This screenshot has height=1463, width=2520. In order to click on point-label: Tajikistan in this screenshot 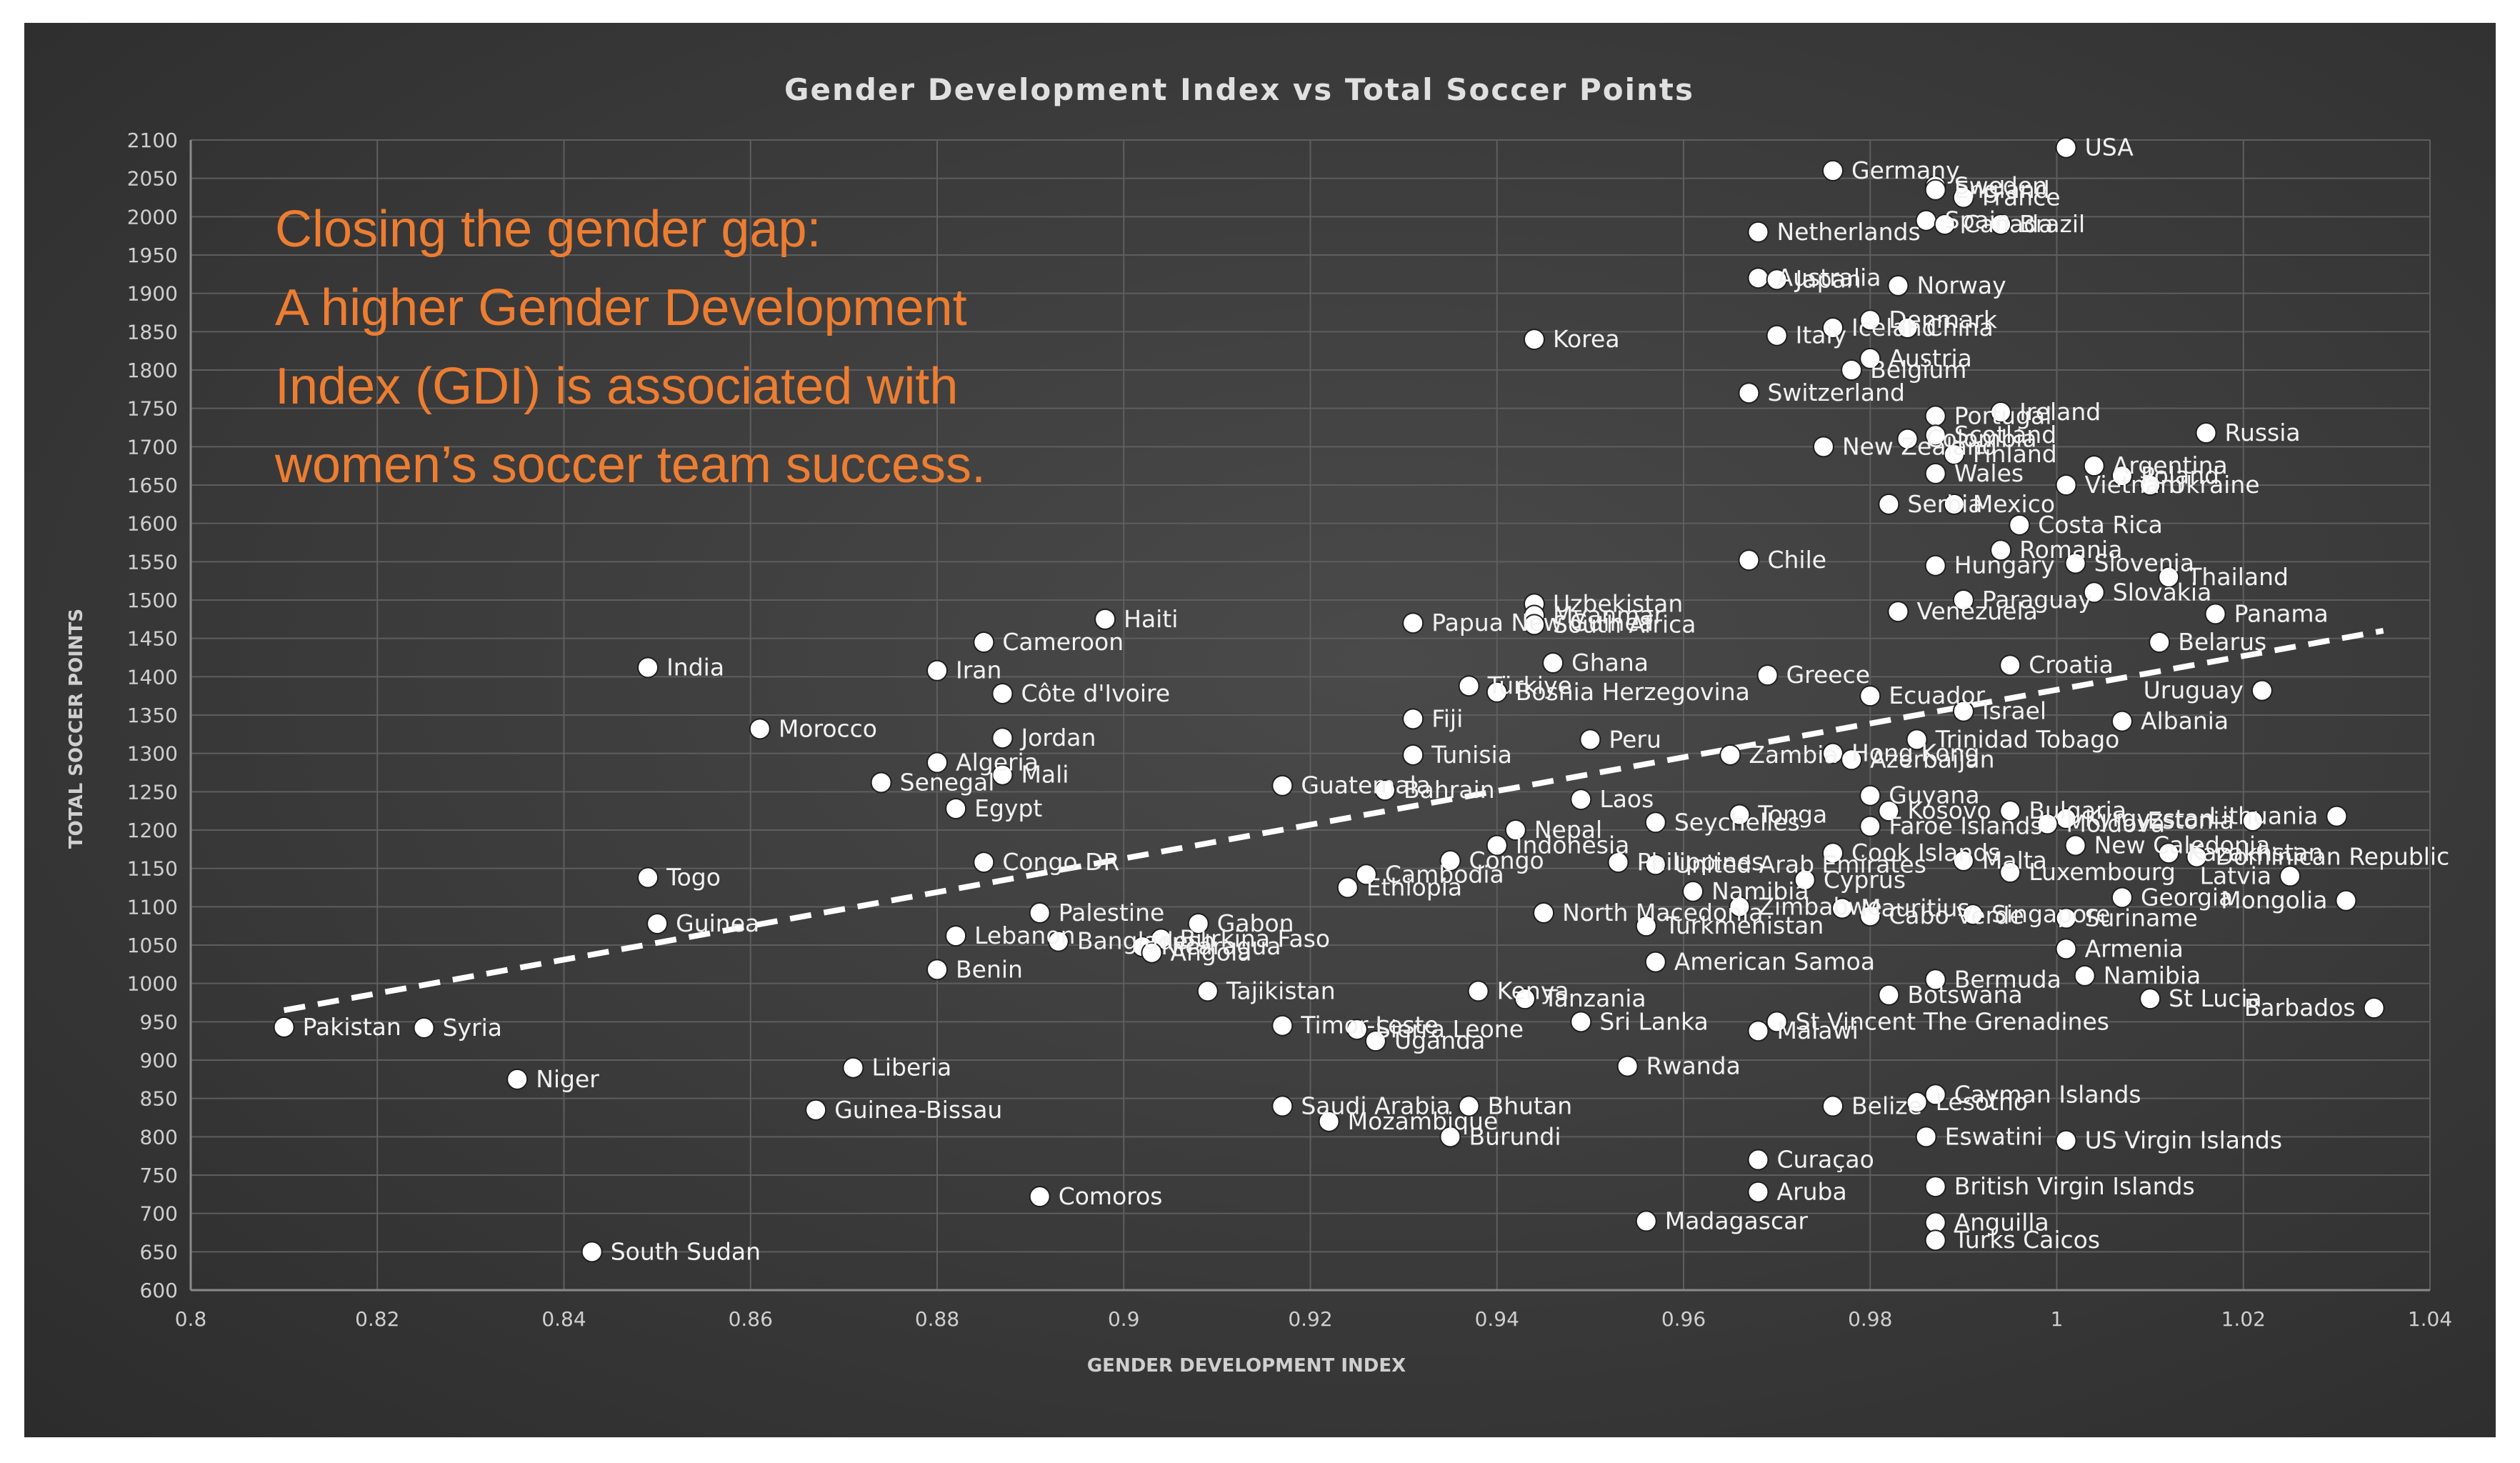, I will do `click(1281, 990)`.